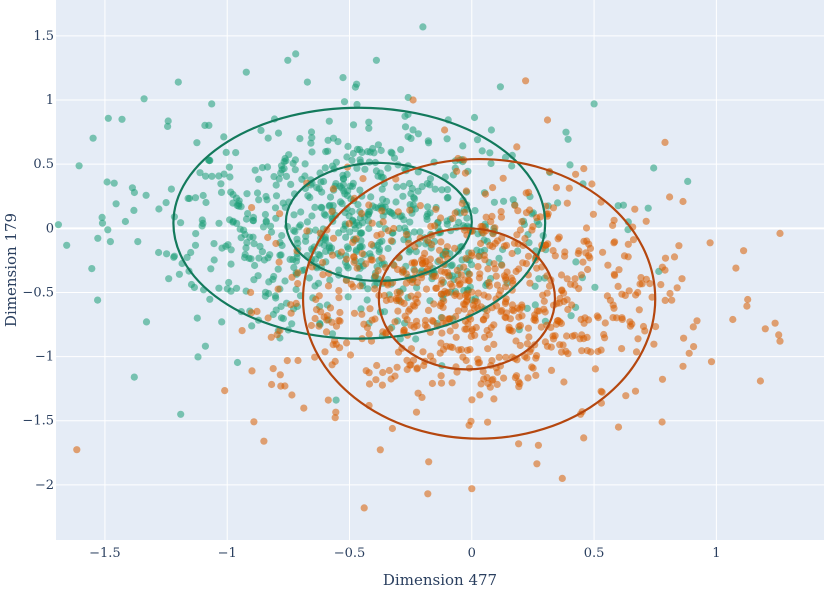 The height and width of the screenshot is (595, 830). What do you see at coordinates (11, 270) in the screenshot?
I see `y-axis-title: Dimension 179` at bounding box center [11, 270].